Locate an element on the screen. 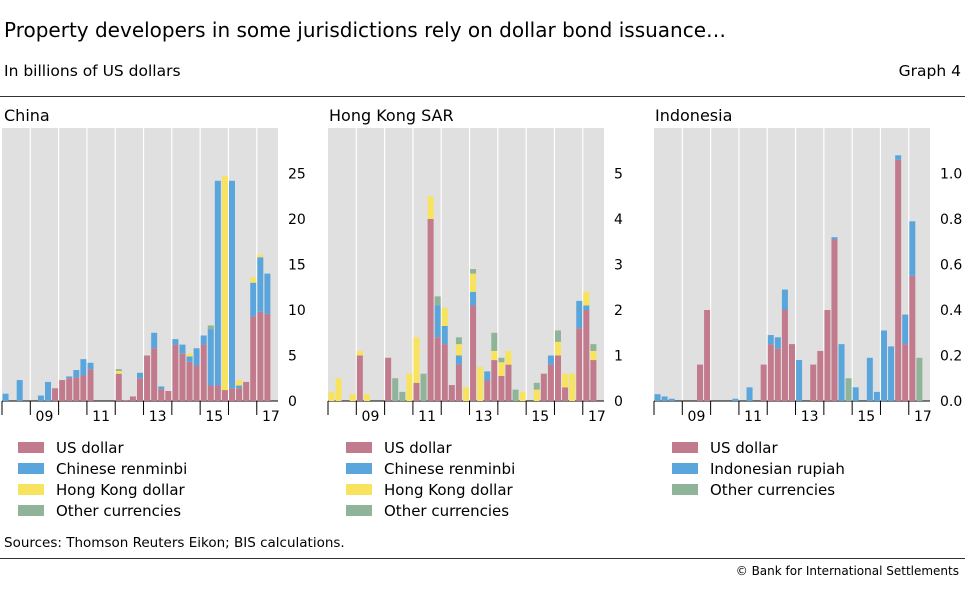 The height and width of the screenshot is (589, 965). legend-label: US dollar is located at coordinates (418, 447).